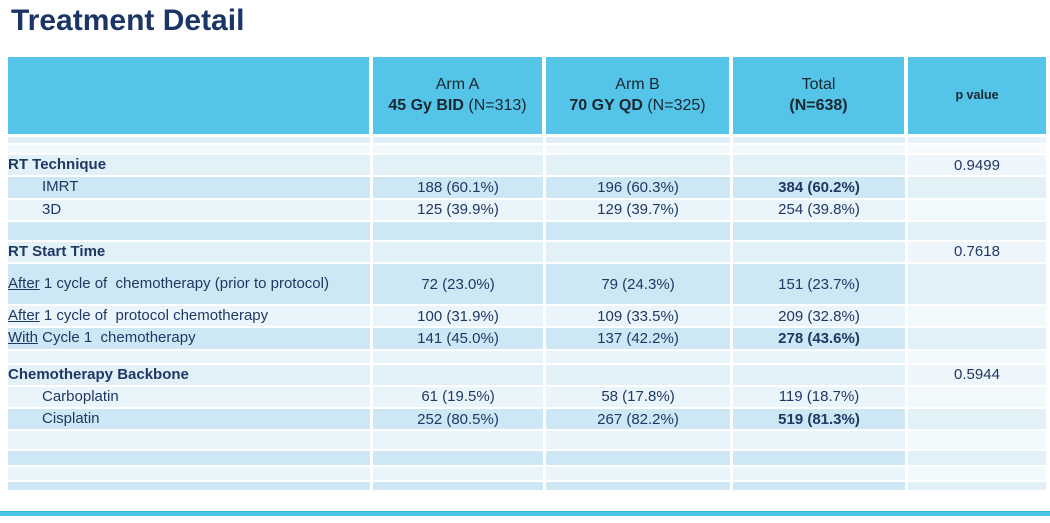 This screenshot has height=523, width=1050. Describe the element at coordinates (190, 420) in the screenshot. I see `row-label: Cisplatin` at that location.